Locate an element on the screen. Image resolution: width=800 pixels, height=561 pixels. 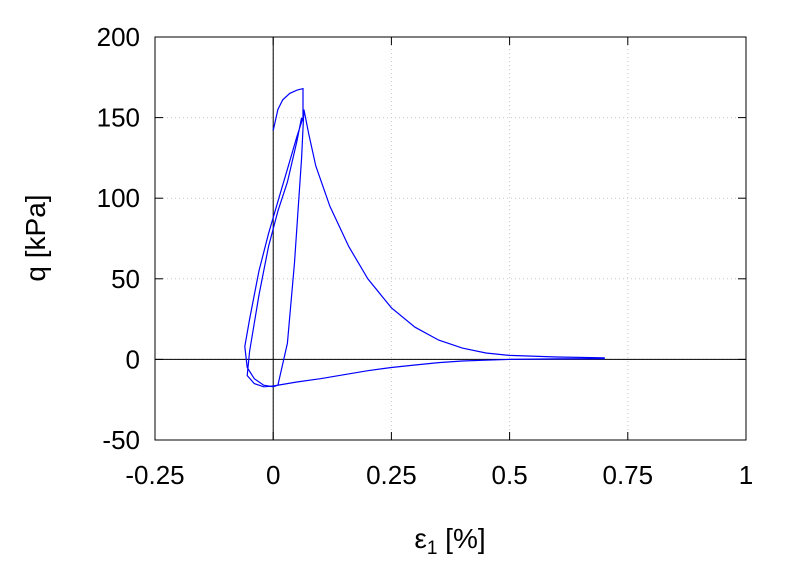
y-tick-label: 150 is located at coordinates (118, 118).